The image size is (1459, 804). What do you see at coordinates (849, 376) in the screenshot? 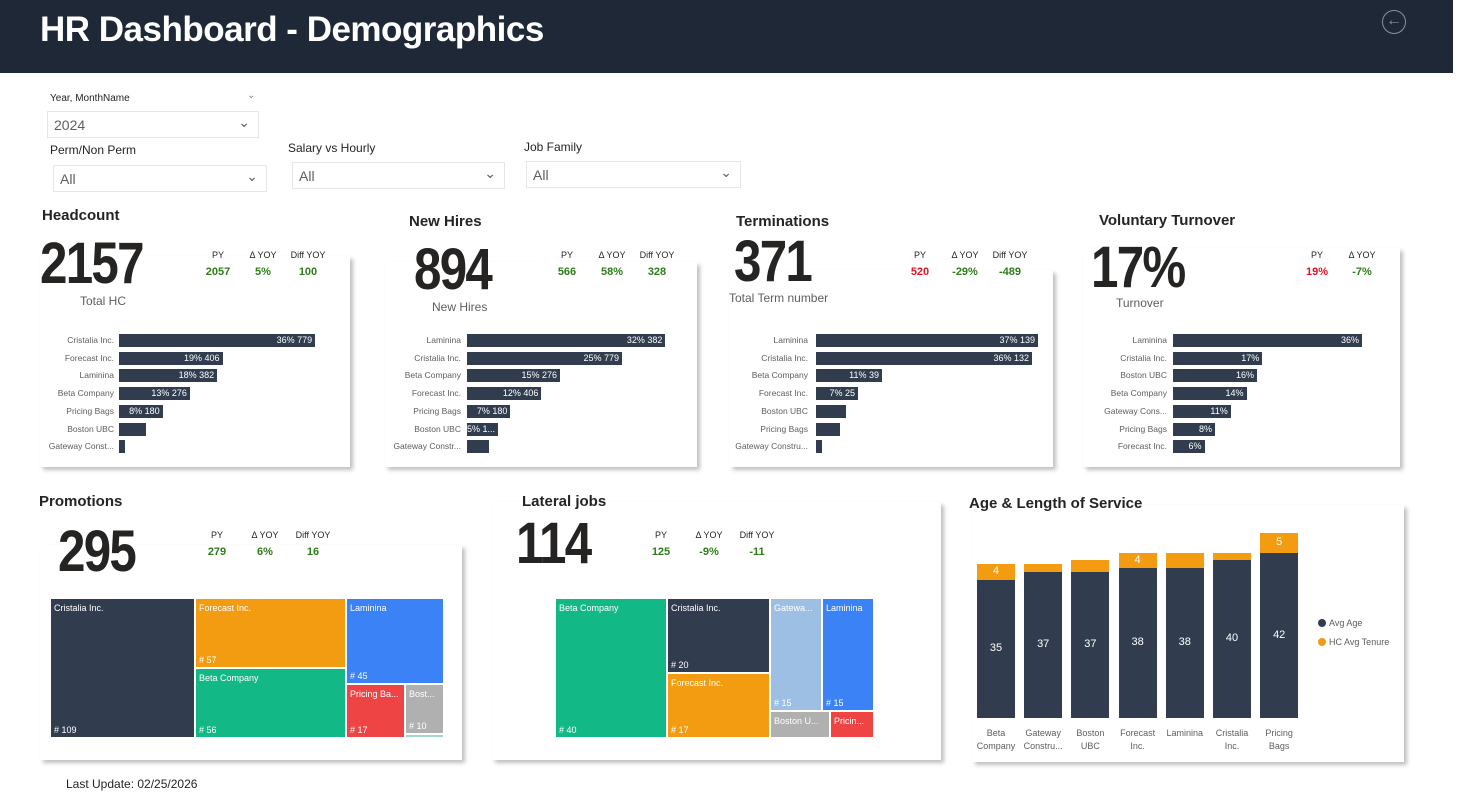
I see `bar: 11% 39` at bounding box center [849, 376].